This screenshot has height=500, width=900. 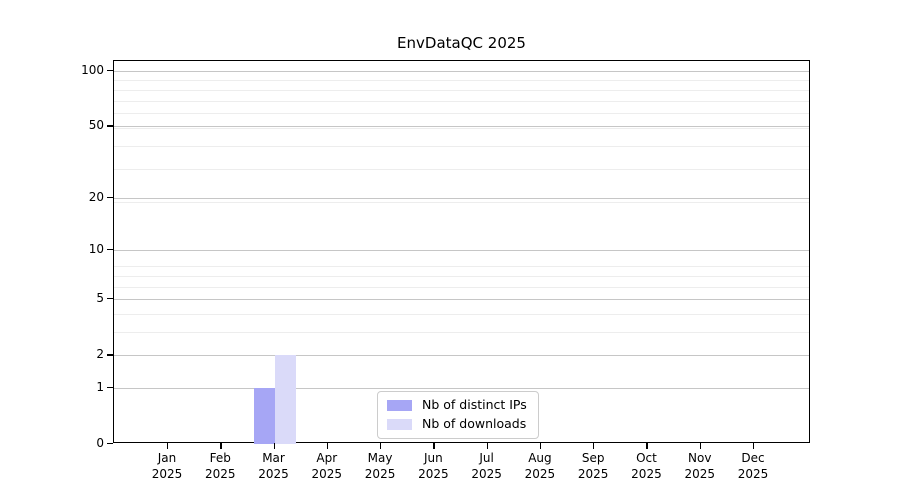 What do you see at coordinates (700, 458) in the screenshot?
I see `x-tick-label-month: Nov` at bounding box center [700, 458].